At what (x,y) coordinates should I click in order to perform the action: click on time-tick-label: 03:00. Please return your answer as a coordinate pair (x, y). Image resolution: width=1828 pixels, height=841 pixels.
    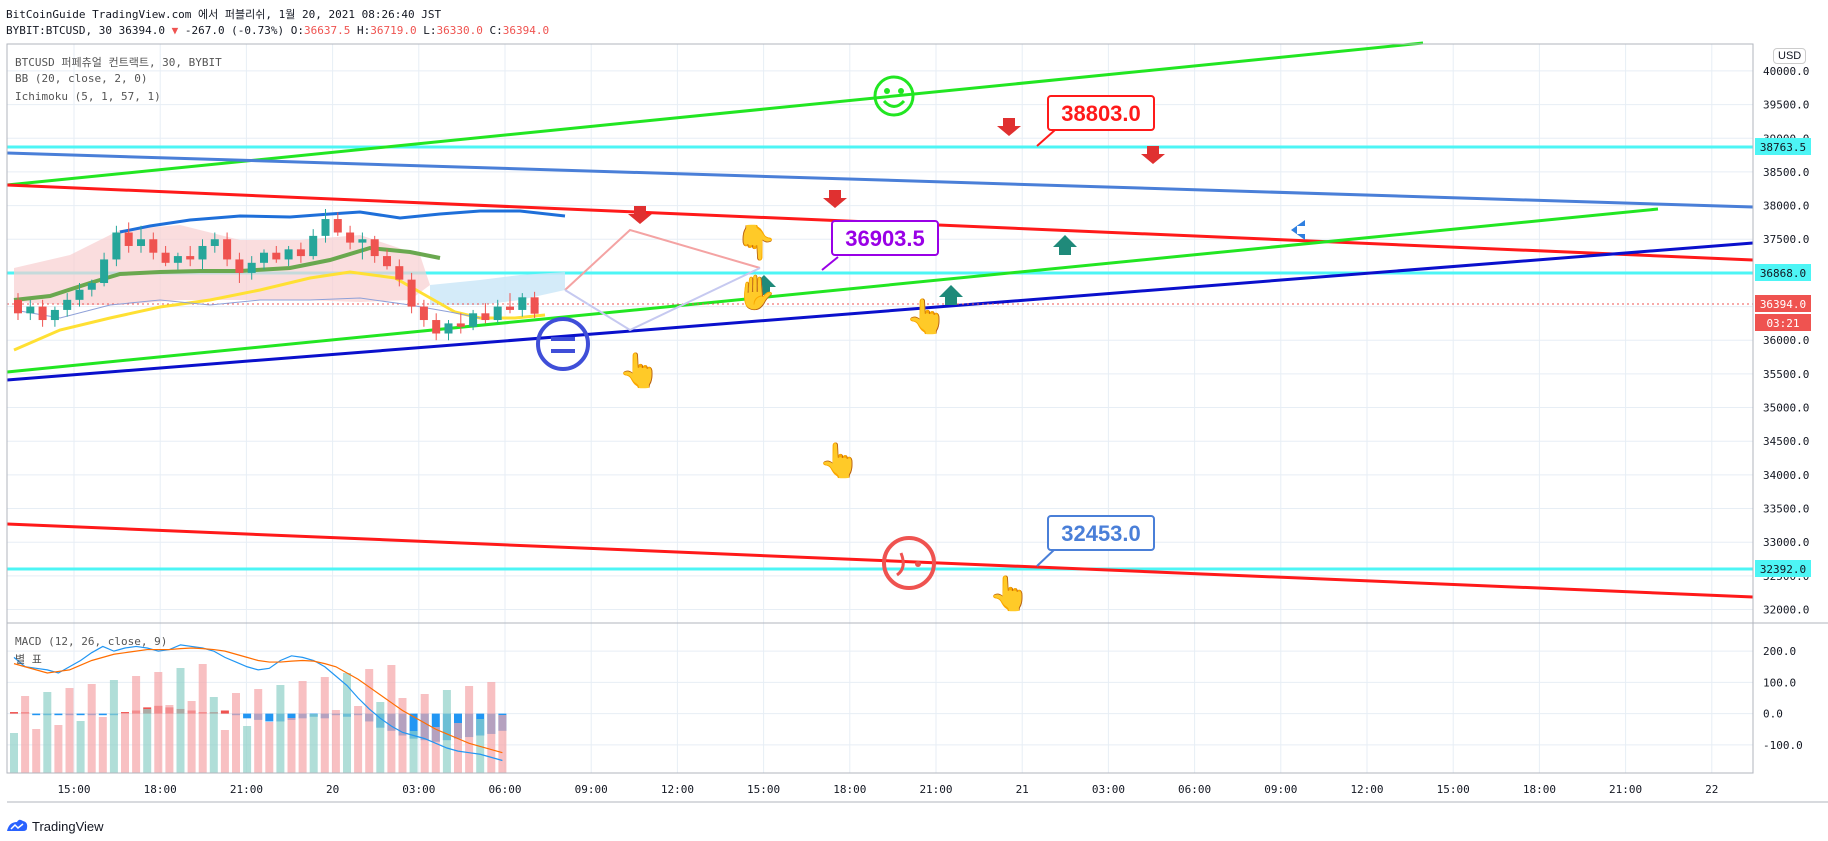
    Looking at the image, I should click on (418, 789).